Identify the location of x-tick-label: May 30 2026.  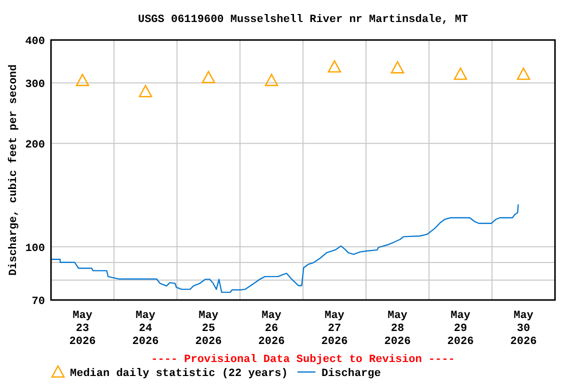
(523, 329).